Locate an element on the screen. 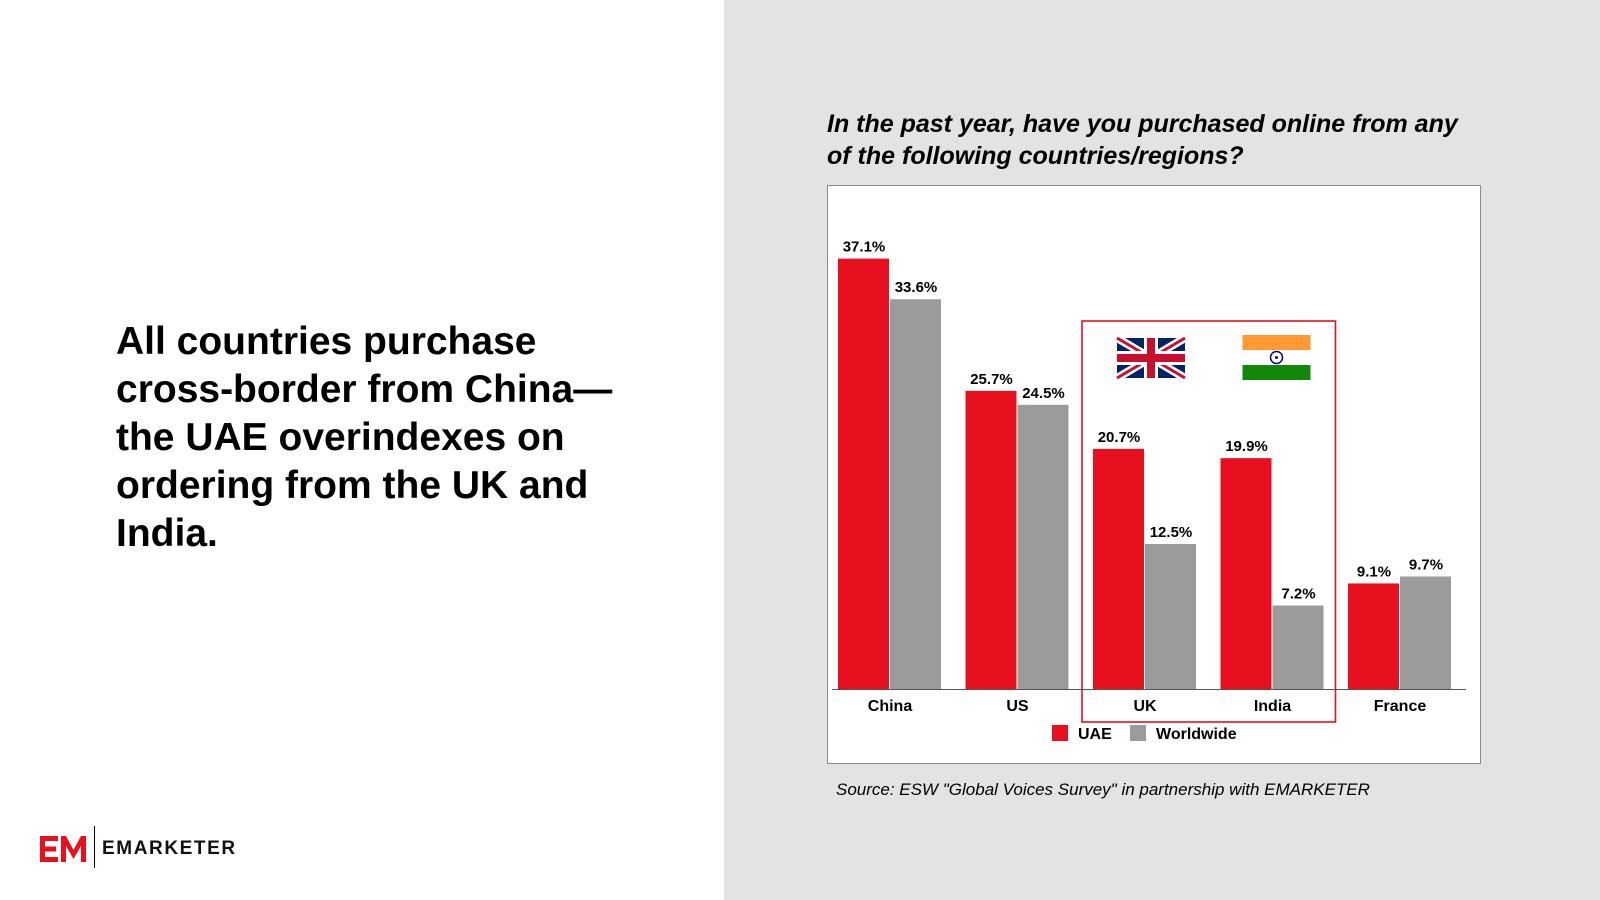 The height and width of the screenshot is (900, 1600). x-tick-label-us: US is located at coordinates (1017, 706).